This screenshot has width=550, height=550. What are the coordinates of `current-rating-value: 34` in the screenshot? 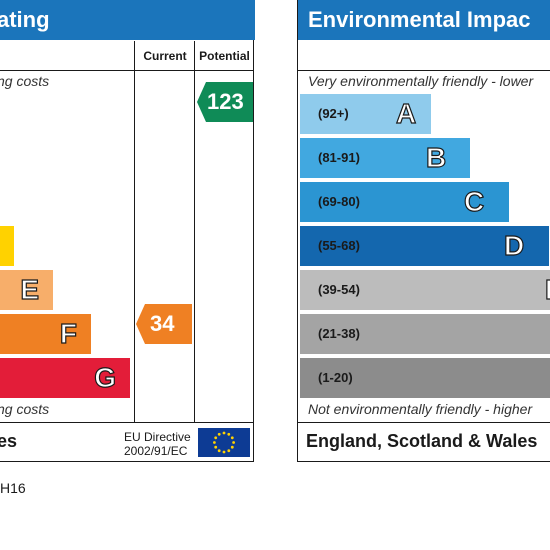 It's located at (162, 323).